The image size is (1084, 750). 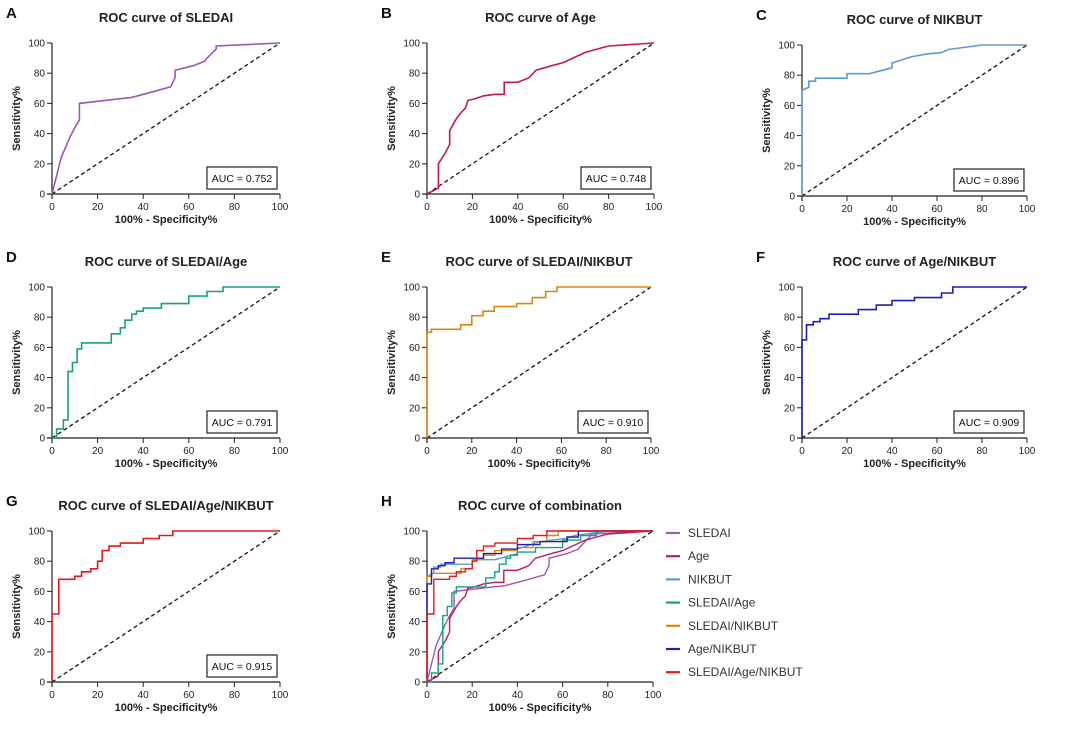 I want to click on legend-label: SLEDAI/Age, so click(x=722, y=603).